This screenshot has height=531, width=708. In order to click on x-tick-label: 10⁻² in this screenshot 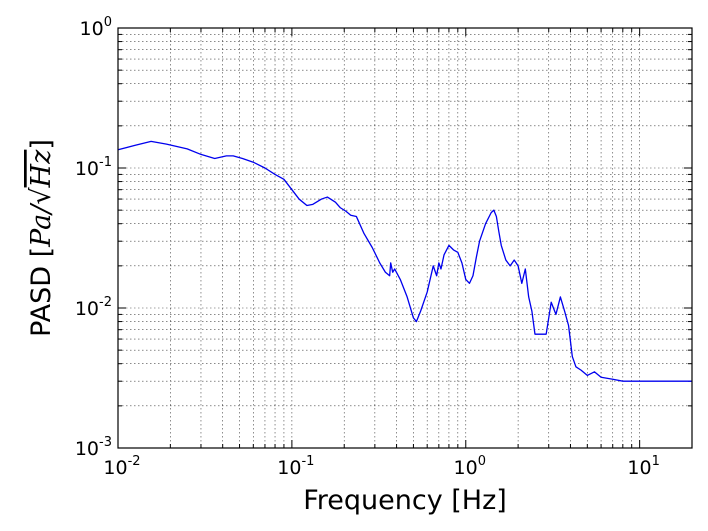, I will do `click(121, 466)`.